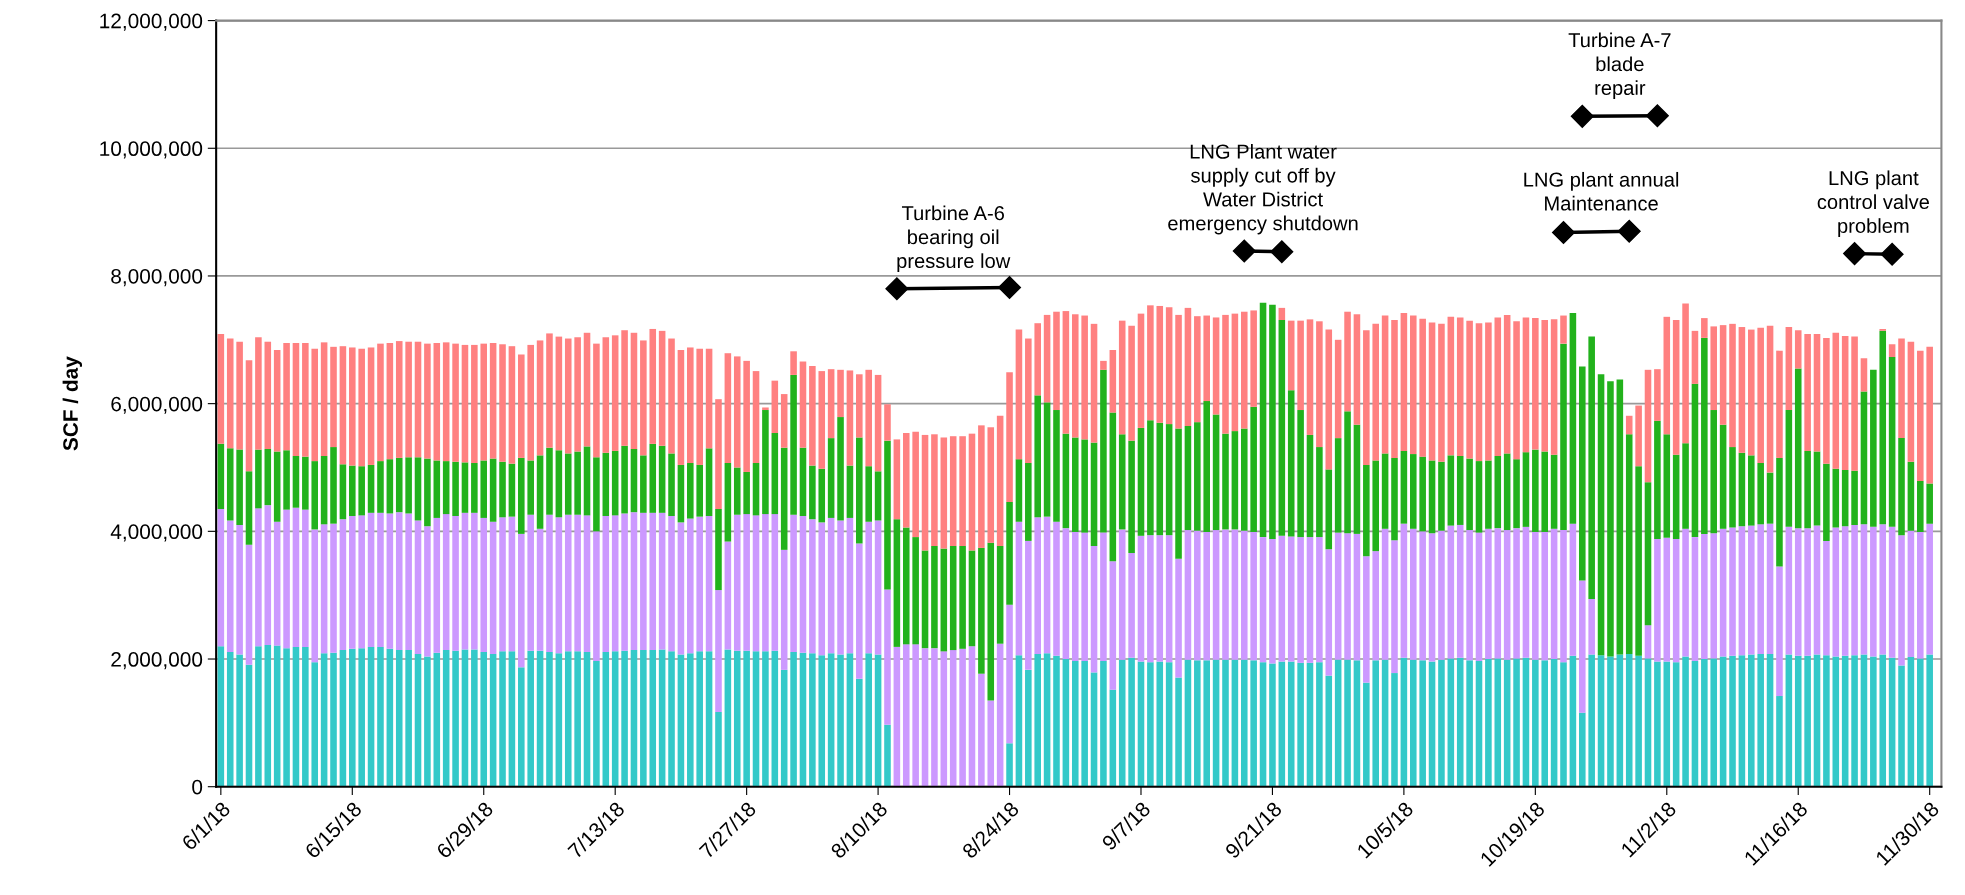  I want to click on point, so click(1582, 116).